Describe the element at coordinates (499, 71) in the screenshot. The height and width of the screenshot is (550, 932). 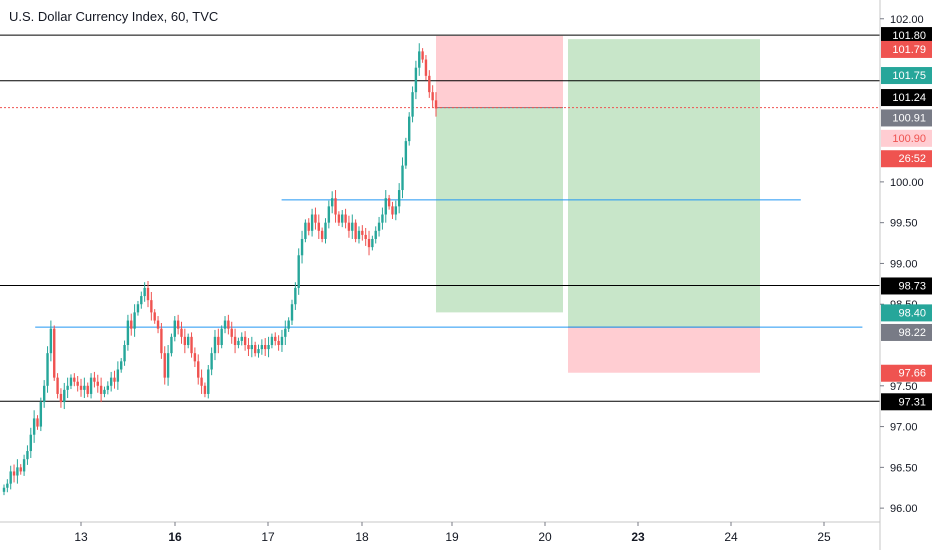
I see `short-loss-zone` at that location.